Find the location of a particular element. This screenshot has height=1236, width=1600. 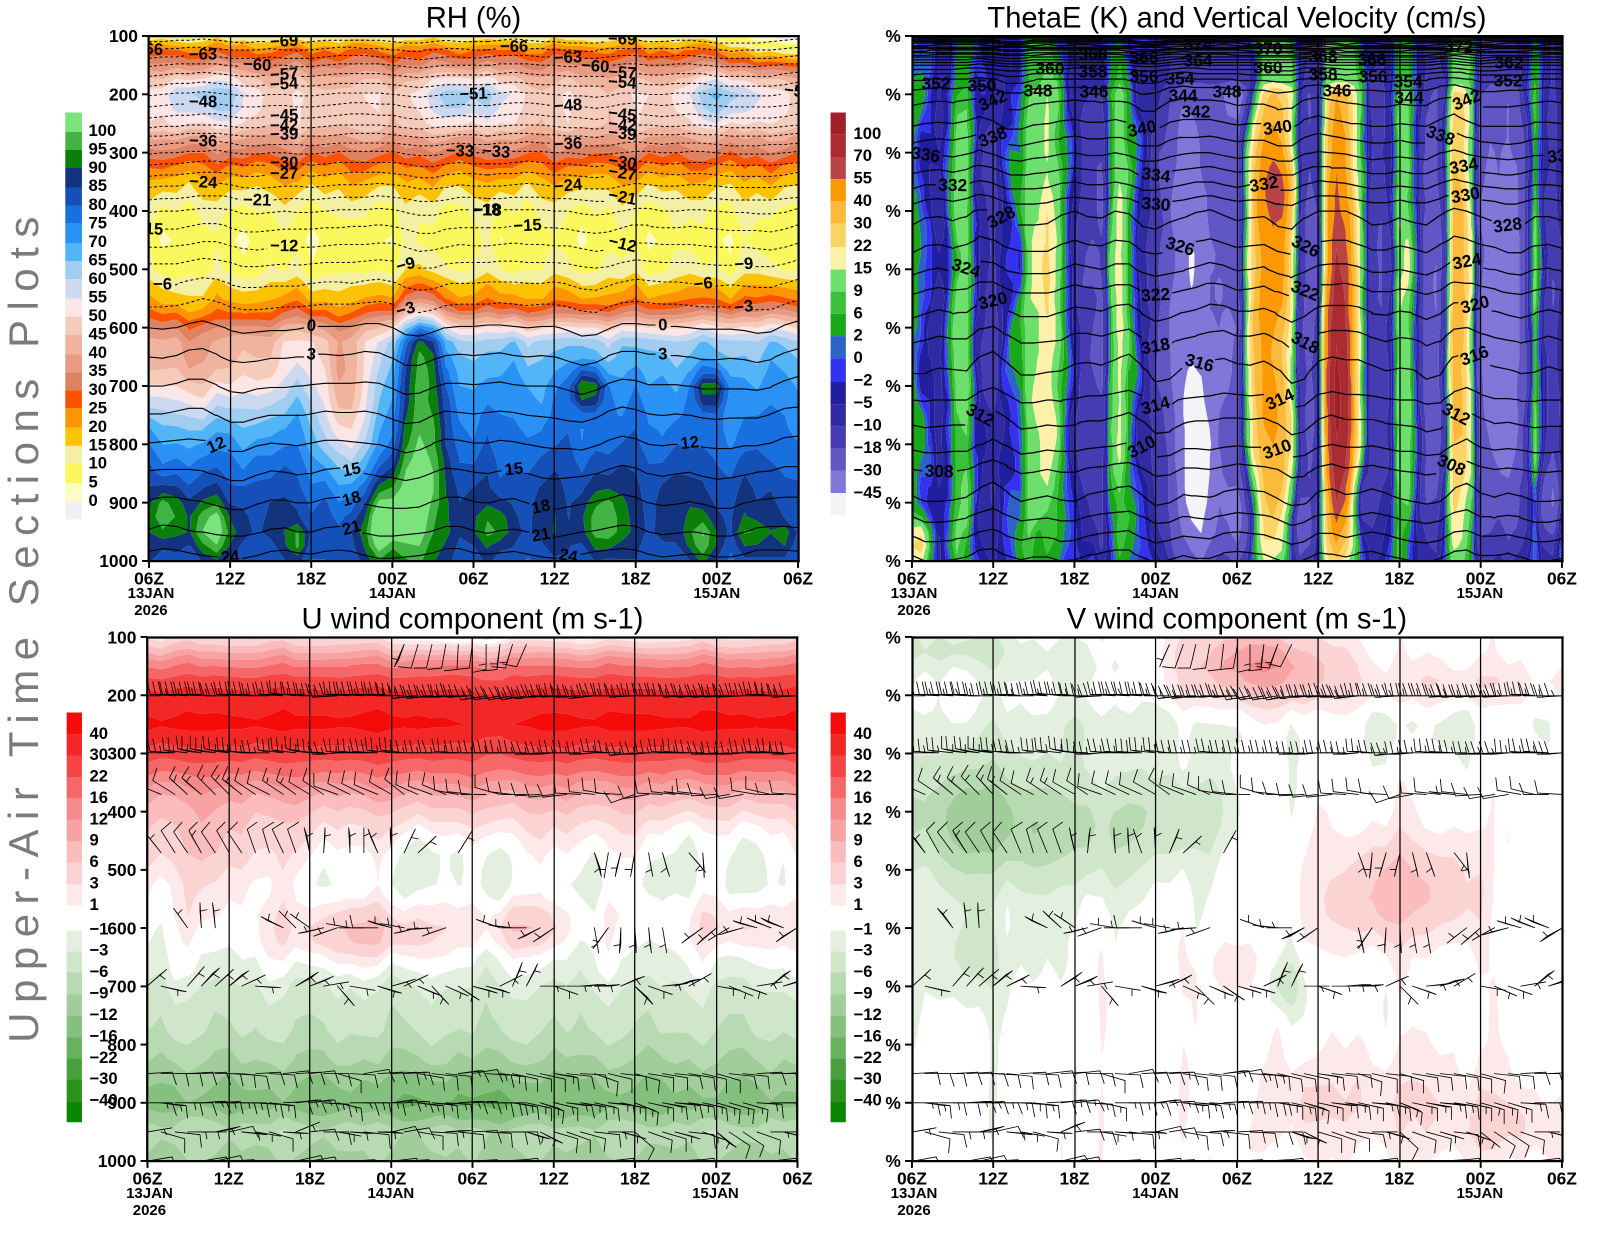

svg-text: 95 is located at coordinates (97, 148).